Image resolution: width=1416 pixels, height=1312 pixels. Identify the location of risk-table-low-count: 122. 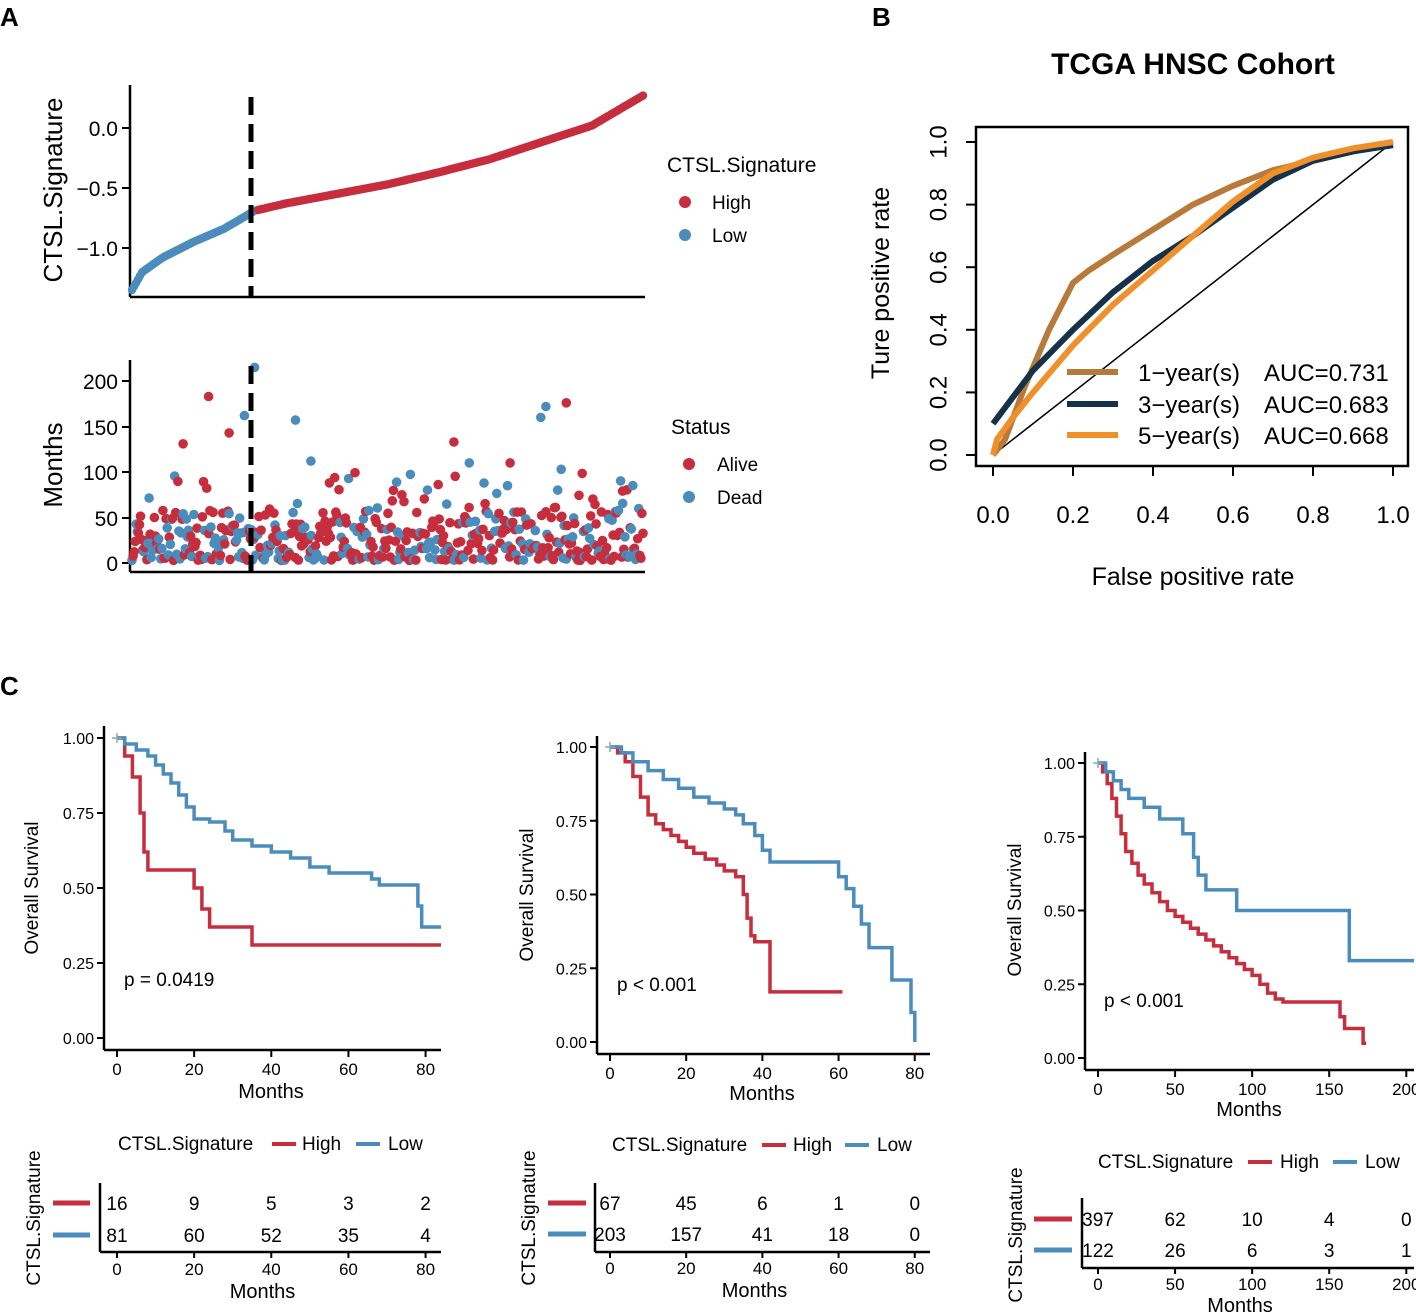
(1098, 1251).